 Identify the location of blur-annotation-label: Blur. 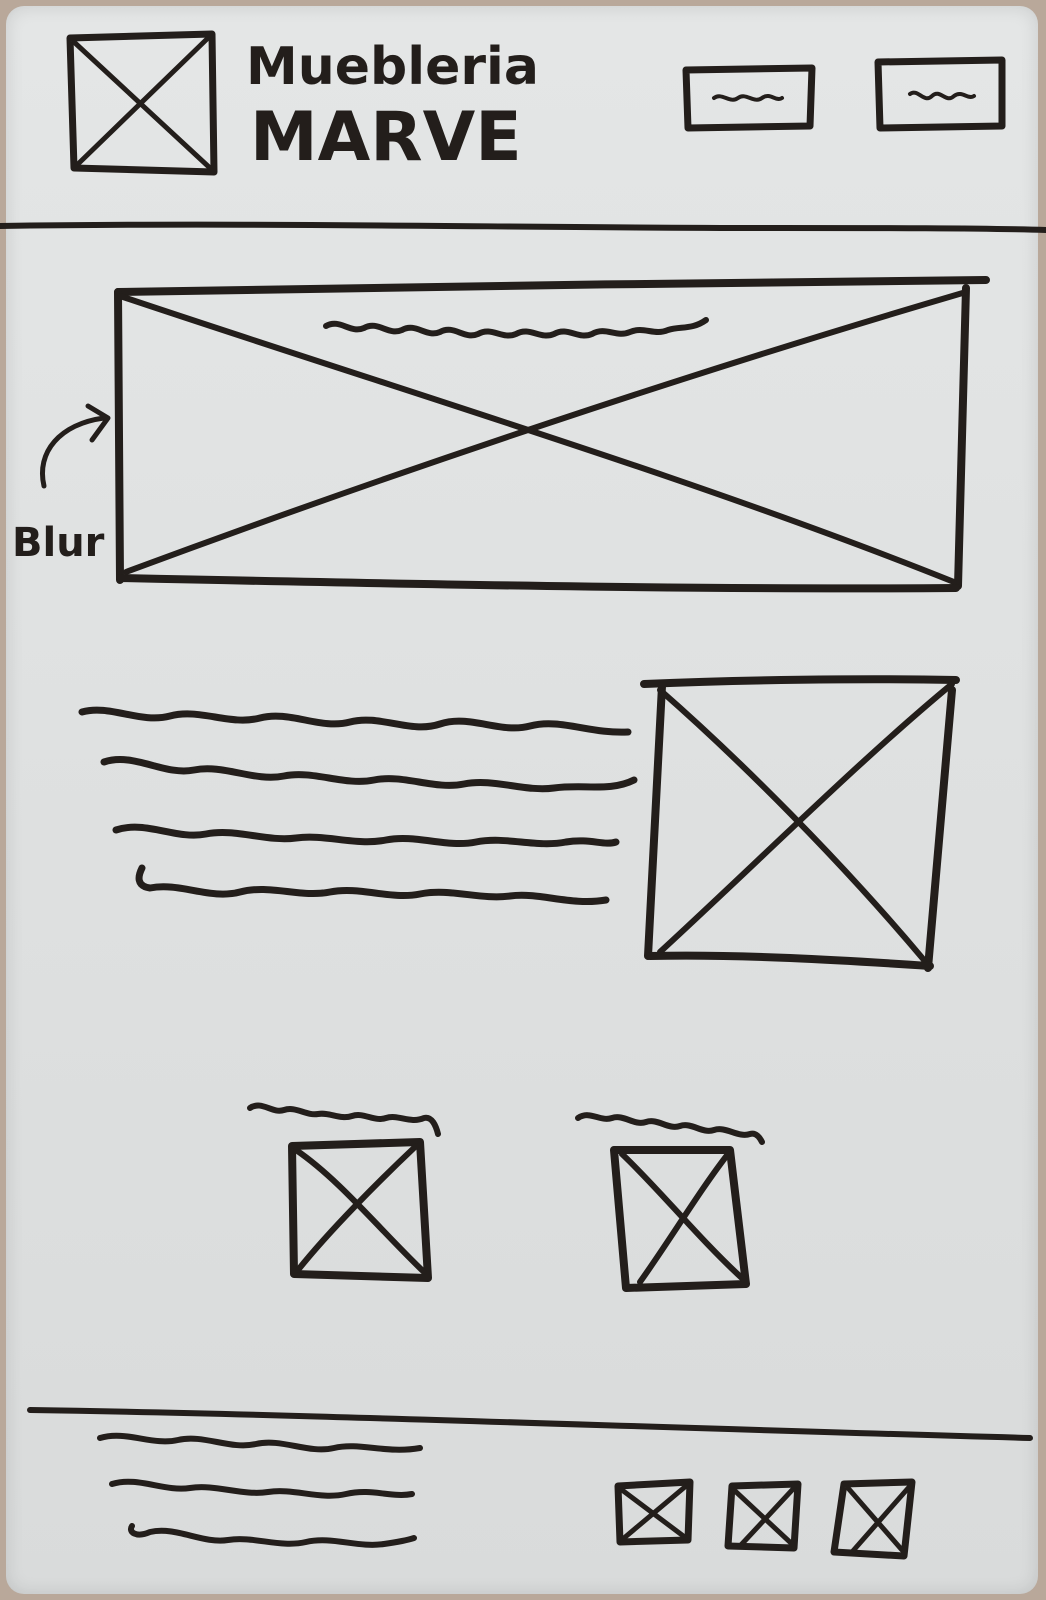
(58, 543).